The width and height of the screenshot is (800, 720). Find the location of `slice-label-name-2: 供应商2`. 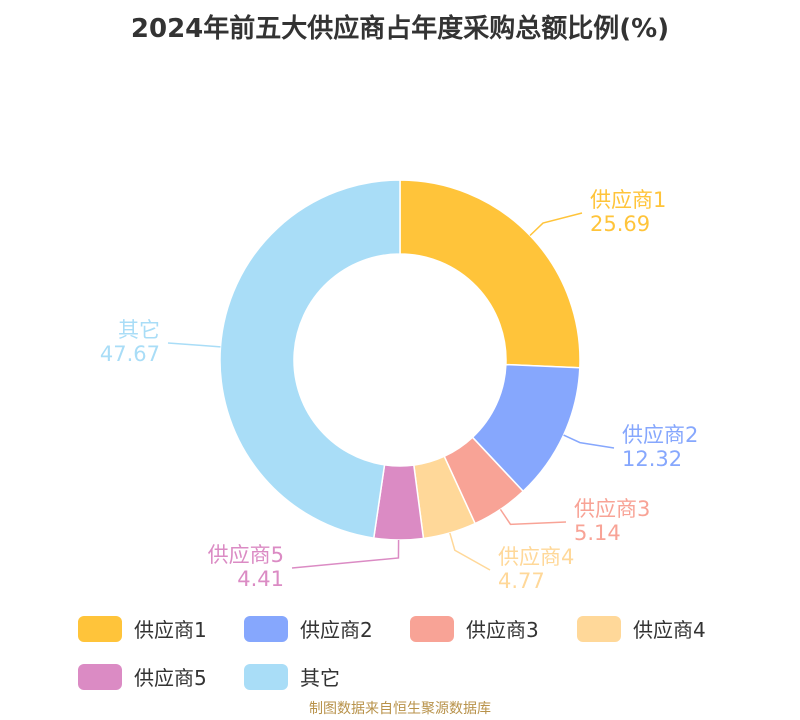

slice-label-name-2: 供应商2 is located at coordinates (660, 435).